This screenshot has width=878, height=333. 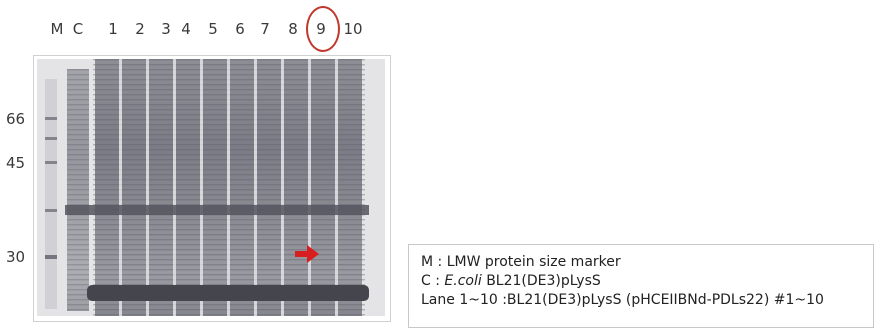 I want to click on lane-label-2: 2, so click(x=140, y=29).